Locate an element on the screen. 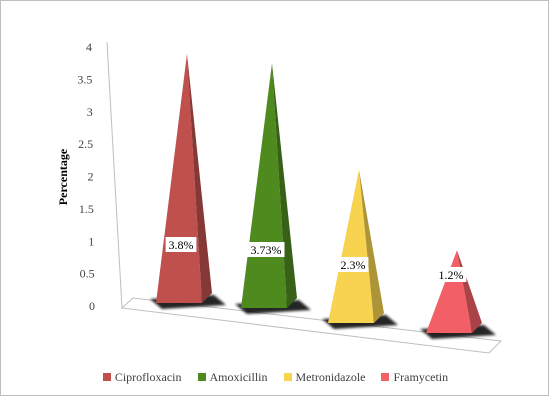 This screenshot has height=397, width=549. y-tick-label: 3.5 is located at coordinates (84, 79).